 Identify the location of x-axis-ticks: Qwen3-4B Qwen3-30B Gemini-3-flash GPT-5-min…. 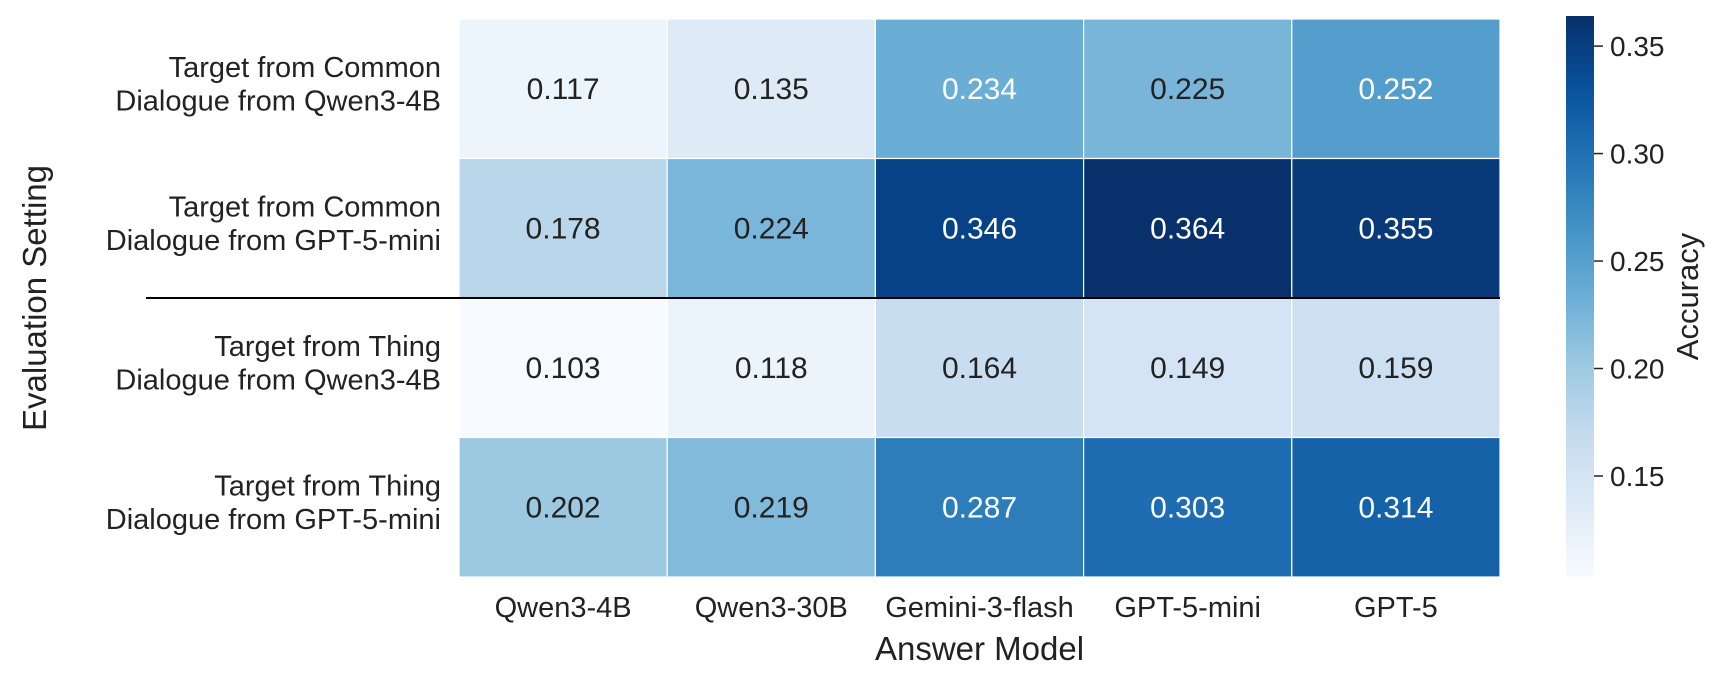
(966, 608).